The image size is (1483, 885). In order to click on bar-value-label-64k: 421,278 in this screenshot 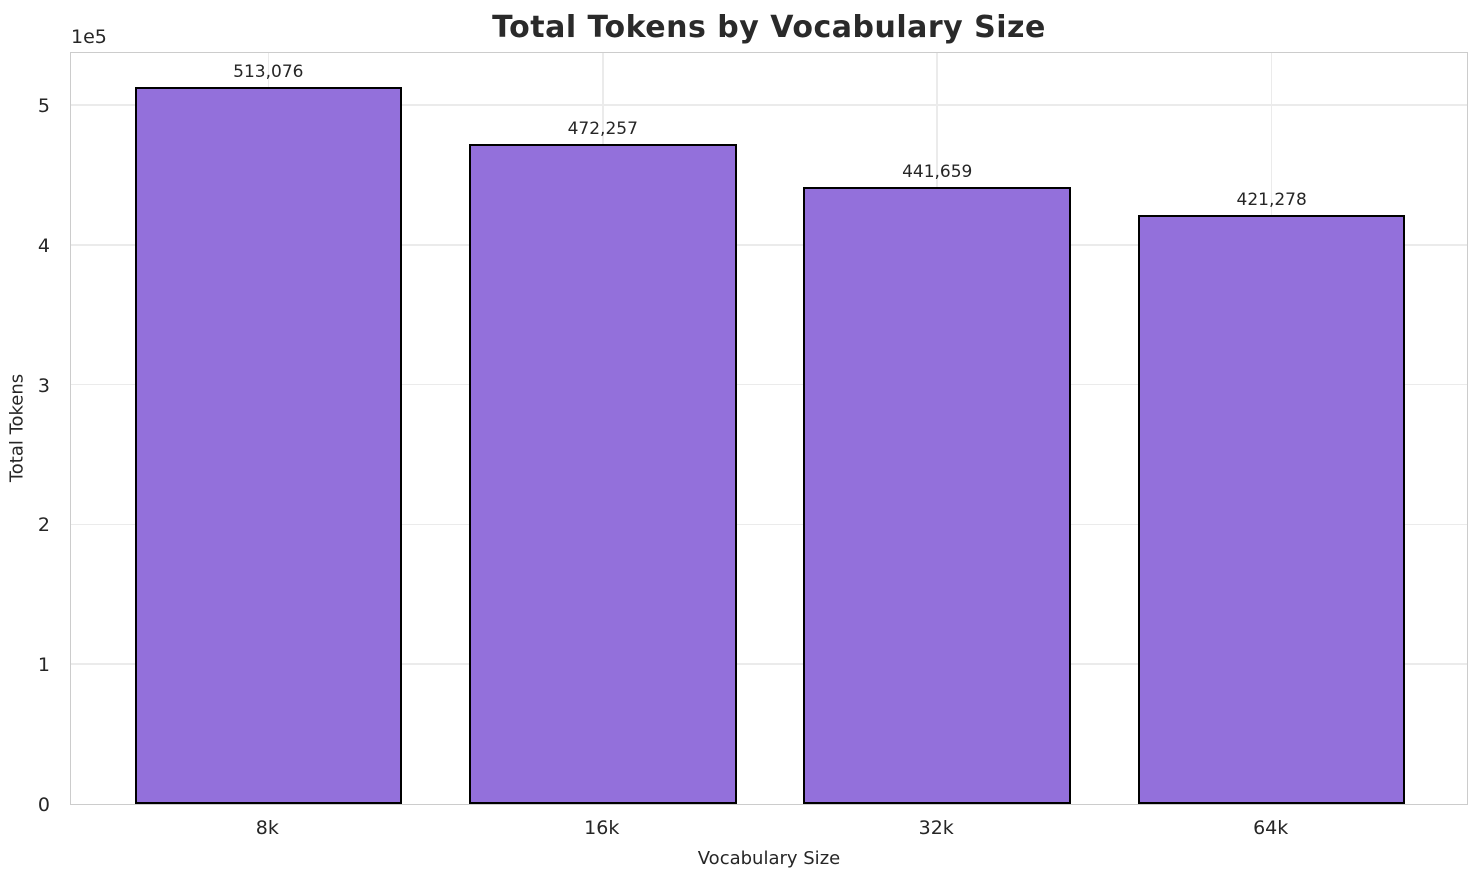, I will do `click(1271, 200)`.